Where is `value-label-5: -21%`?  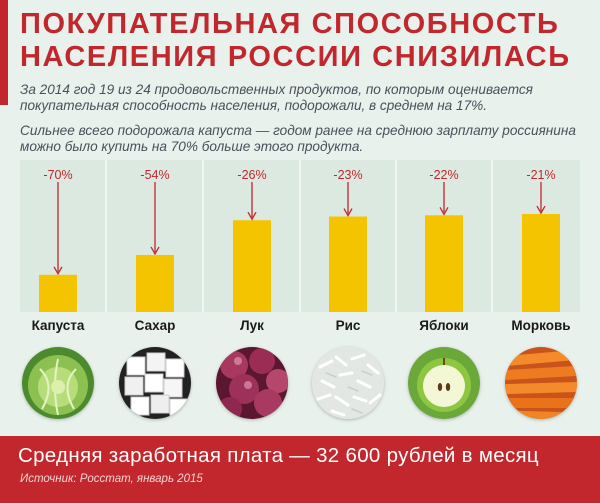 value-label-5: -21% is located at coordinates (540, 175).